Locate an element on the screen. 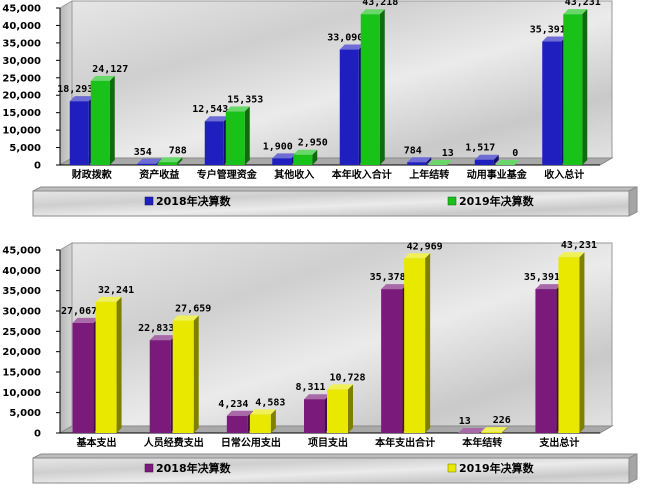  data-label: 0 is located at coordinates (515, 153).